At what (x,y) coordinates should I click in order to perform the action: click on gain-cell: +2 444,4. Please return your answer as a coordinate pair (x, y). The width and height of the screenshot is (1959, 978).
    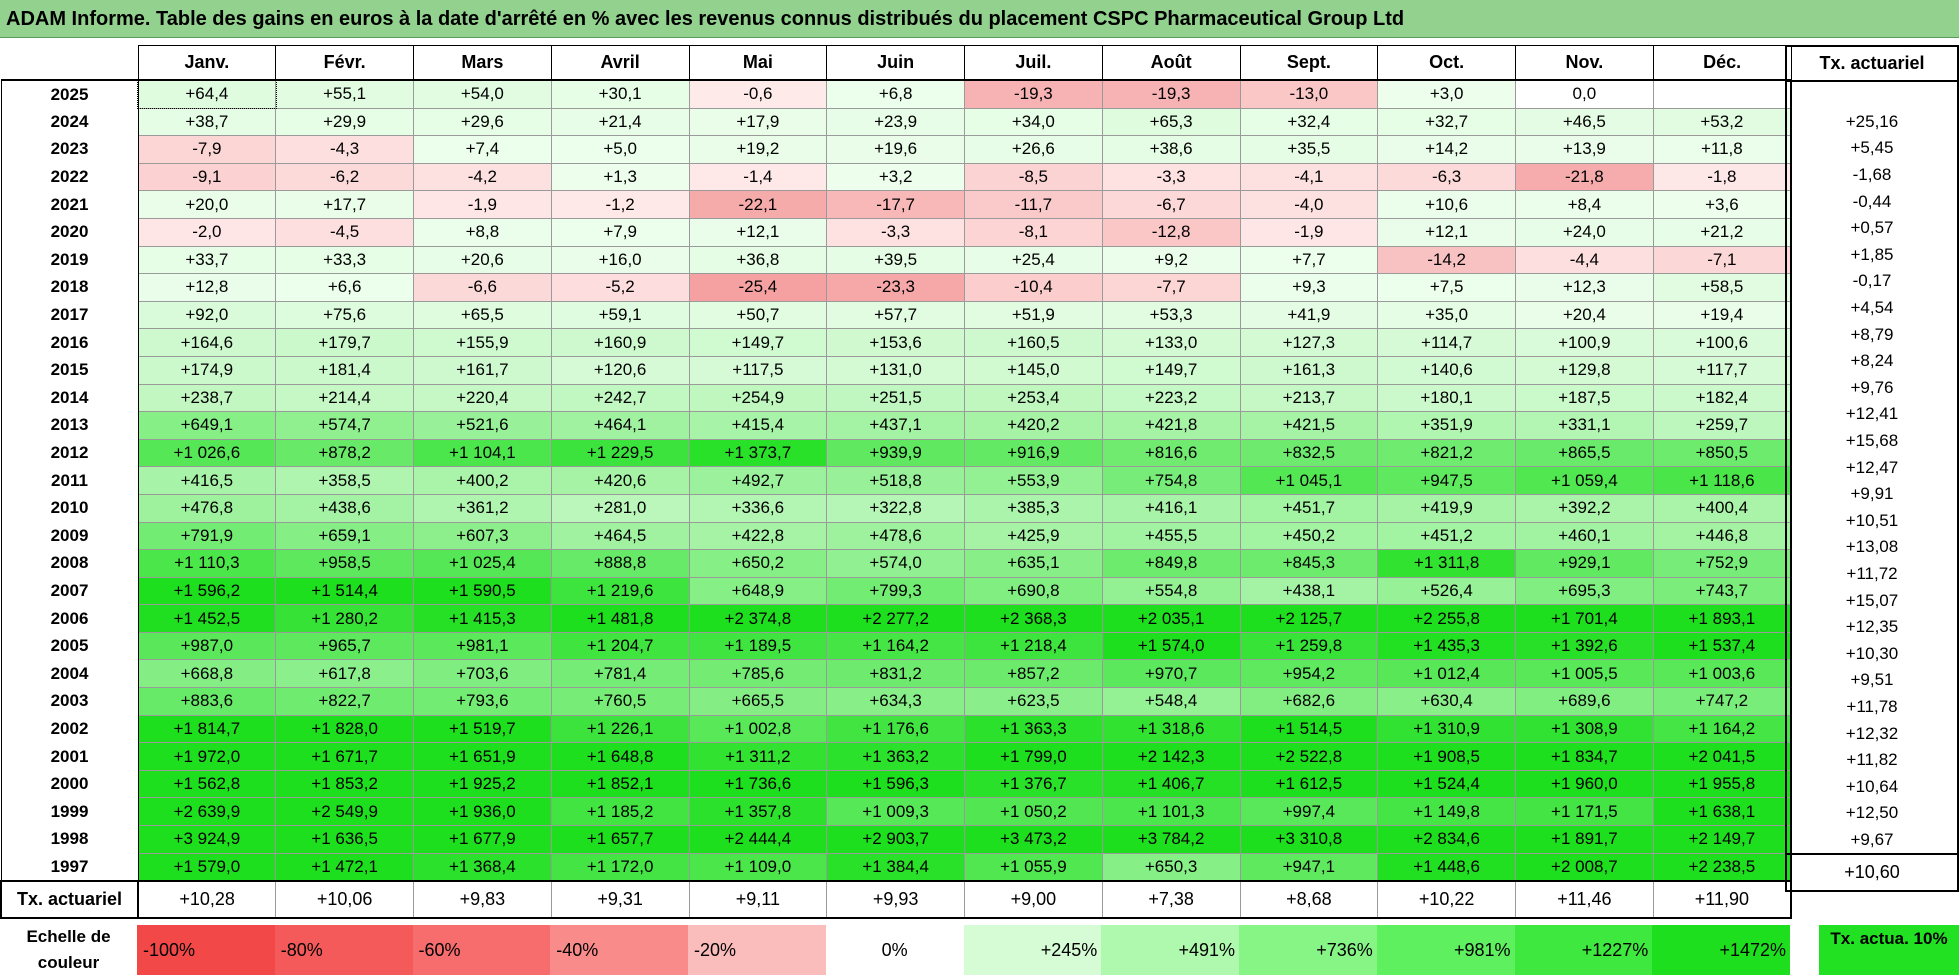
    Looking at the image, I should click on (758, 839).